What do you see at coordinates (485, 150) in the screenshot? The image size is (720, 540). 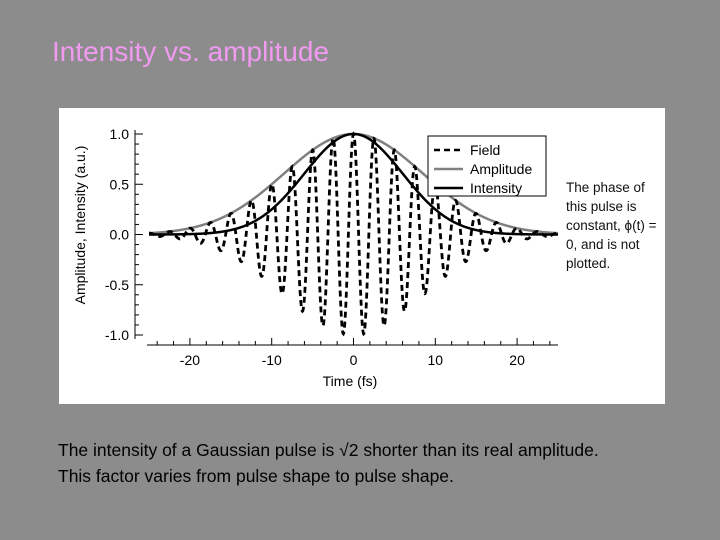 I see `legend-label-field: Field` at bounding box center [485, 150].